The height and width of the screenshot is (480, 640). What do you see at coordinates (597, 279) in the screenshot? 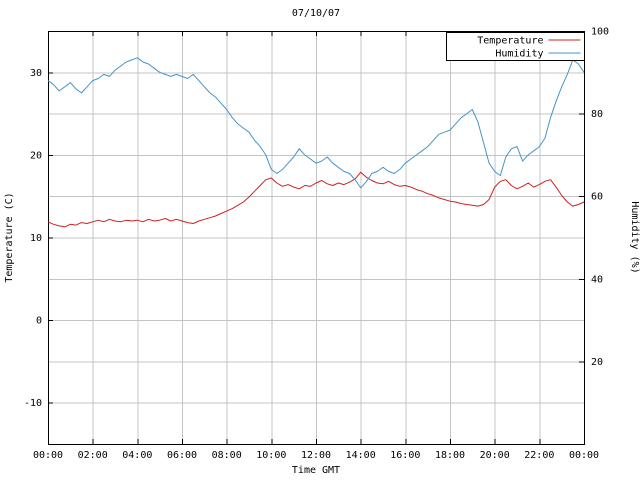
I see `humidity-tick-label: 40` at bounding box center [597, 279].